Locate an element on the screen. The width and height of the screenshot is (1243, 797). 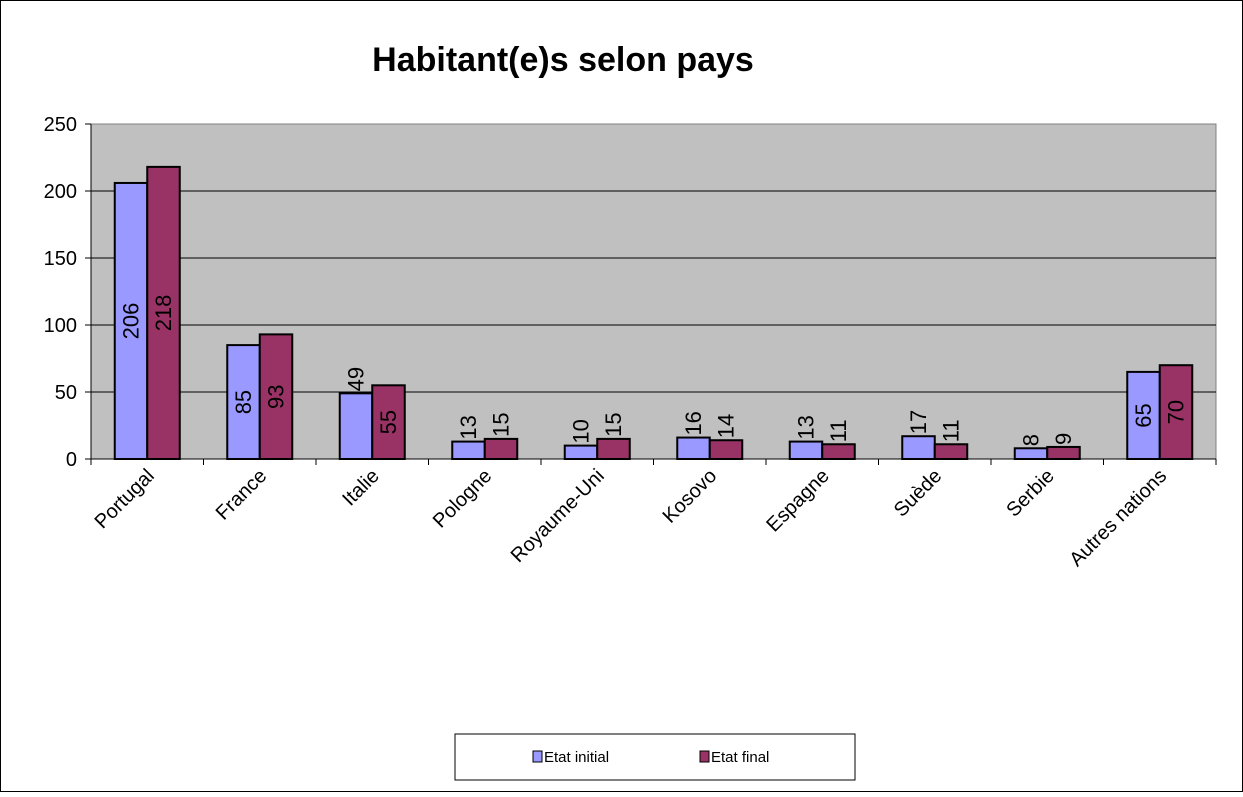
y-tick-label: 0 is located at coordinates (71, 460).